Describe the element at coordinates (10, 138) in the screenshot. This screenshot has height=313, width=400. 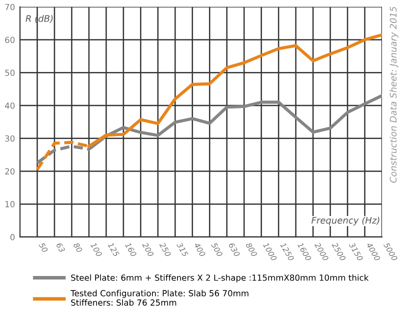
I see `y-tick-label: 30` at that location.